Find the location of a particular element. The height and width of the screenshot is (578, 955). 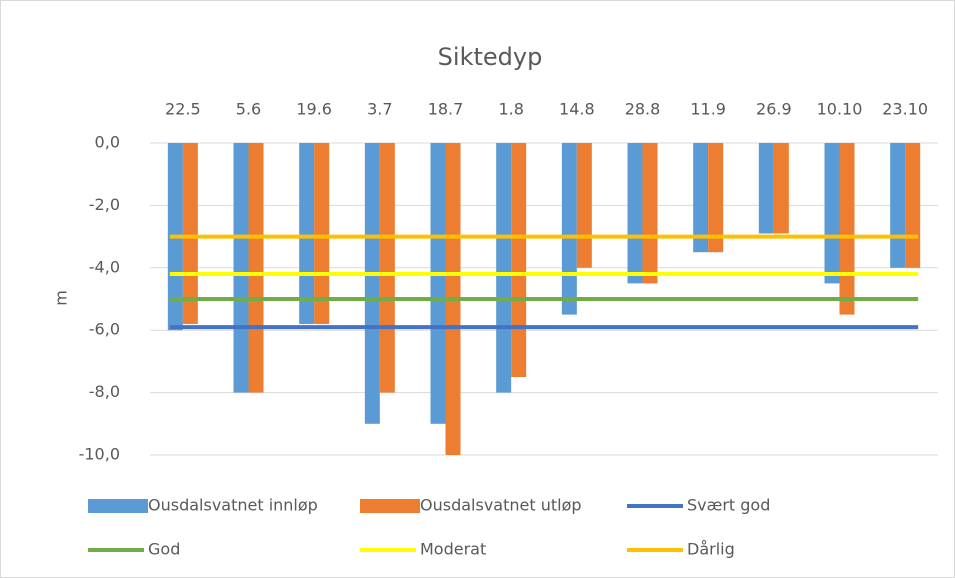

y-tick-label: 0,0 is located at coordinates (107, 142).